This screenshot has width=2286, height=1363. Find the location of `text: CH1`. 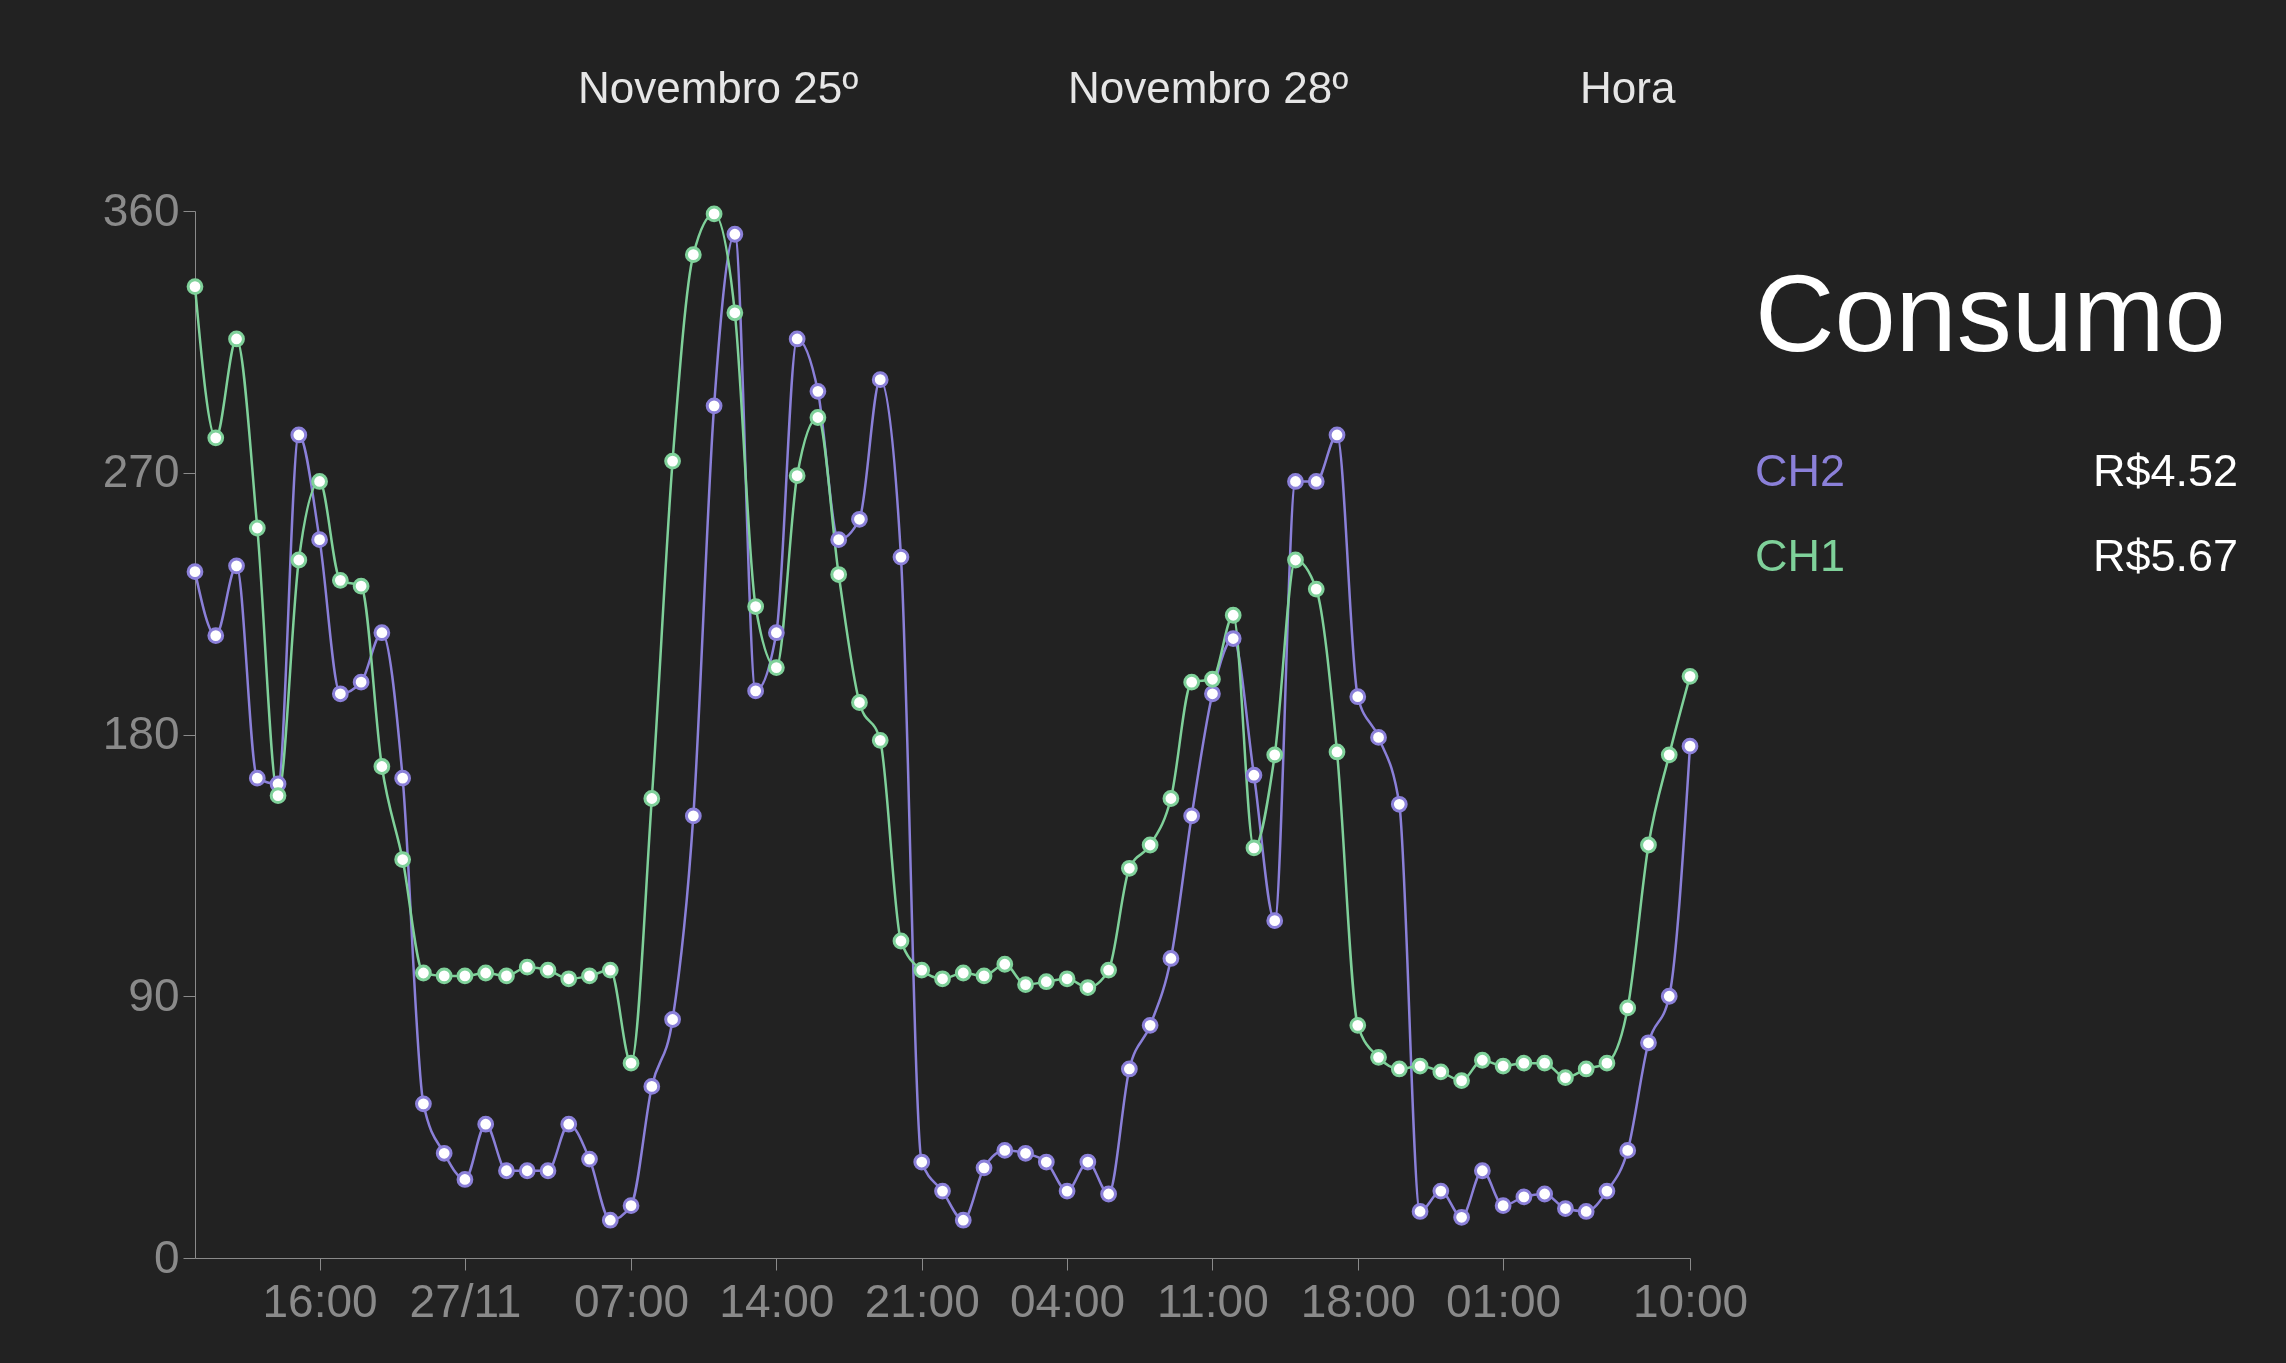

text: CH1 is located at coordinates (1800, 555).